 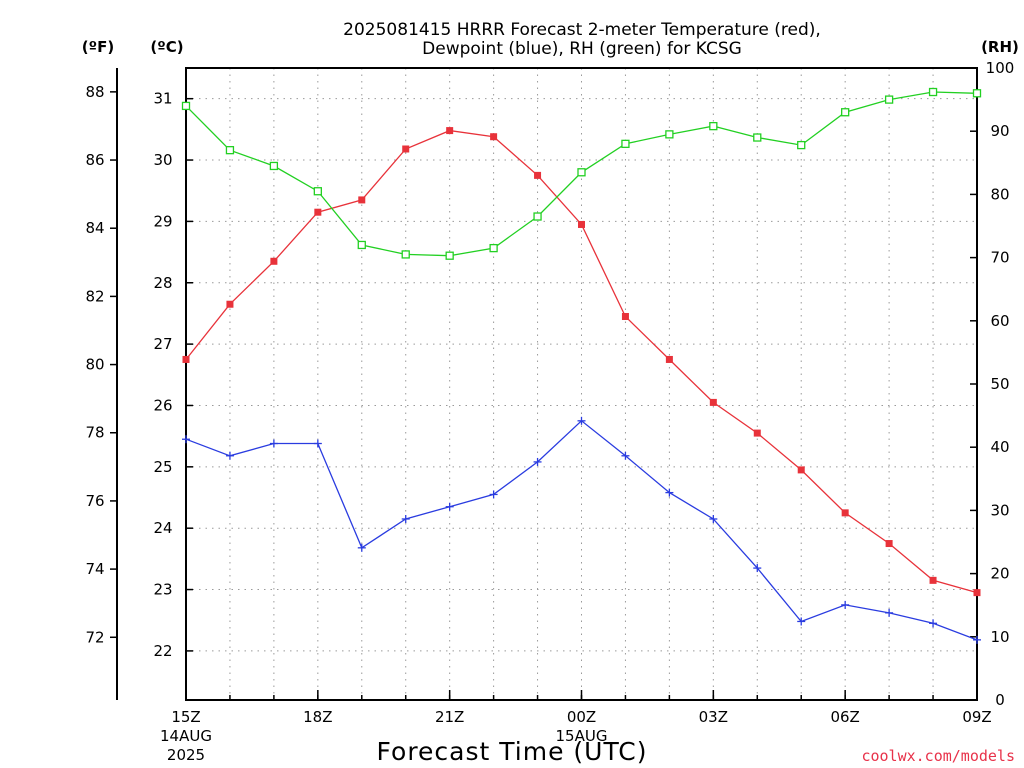 What do you see at coordinates (94, 92) in the screenshot?
I see `f-tick-label: 88` at bounding box center [94, 92].